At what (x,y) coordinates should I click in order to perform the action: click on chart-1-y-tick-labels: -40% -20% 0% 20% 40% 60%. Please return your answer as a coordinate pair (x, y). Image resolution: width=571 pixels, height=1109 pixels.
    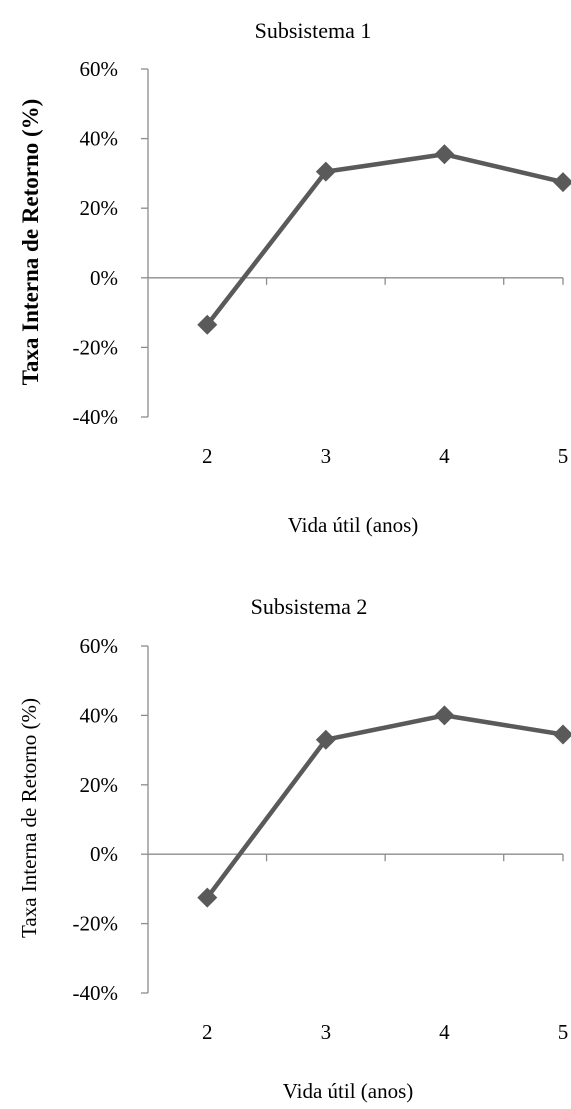
    Looking at the image, I should click on (96, 243).